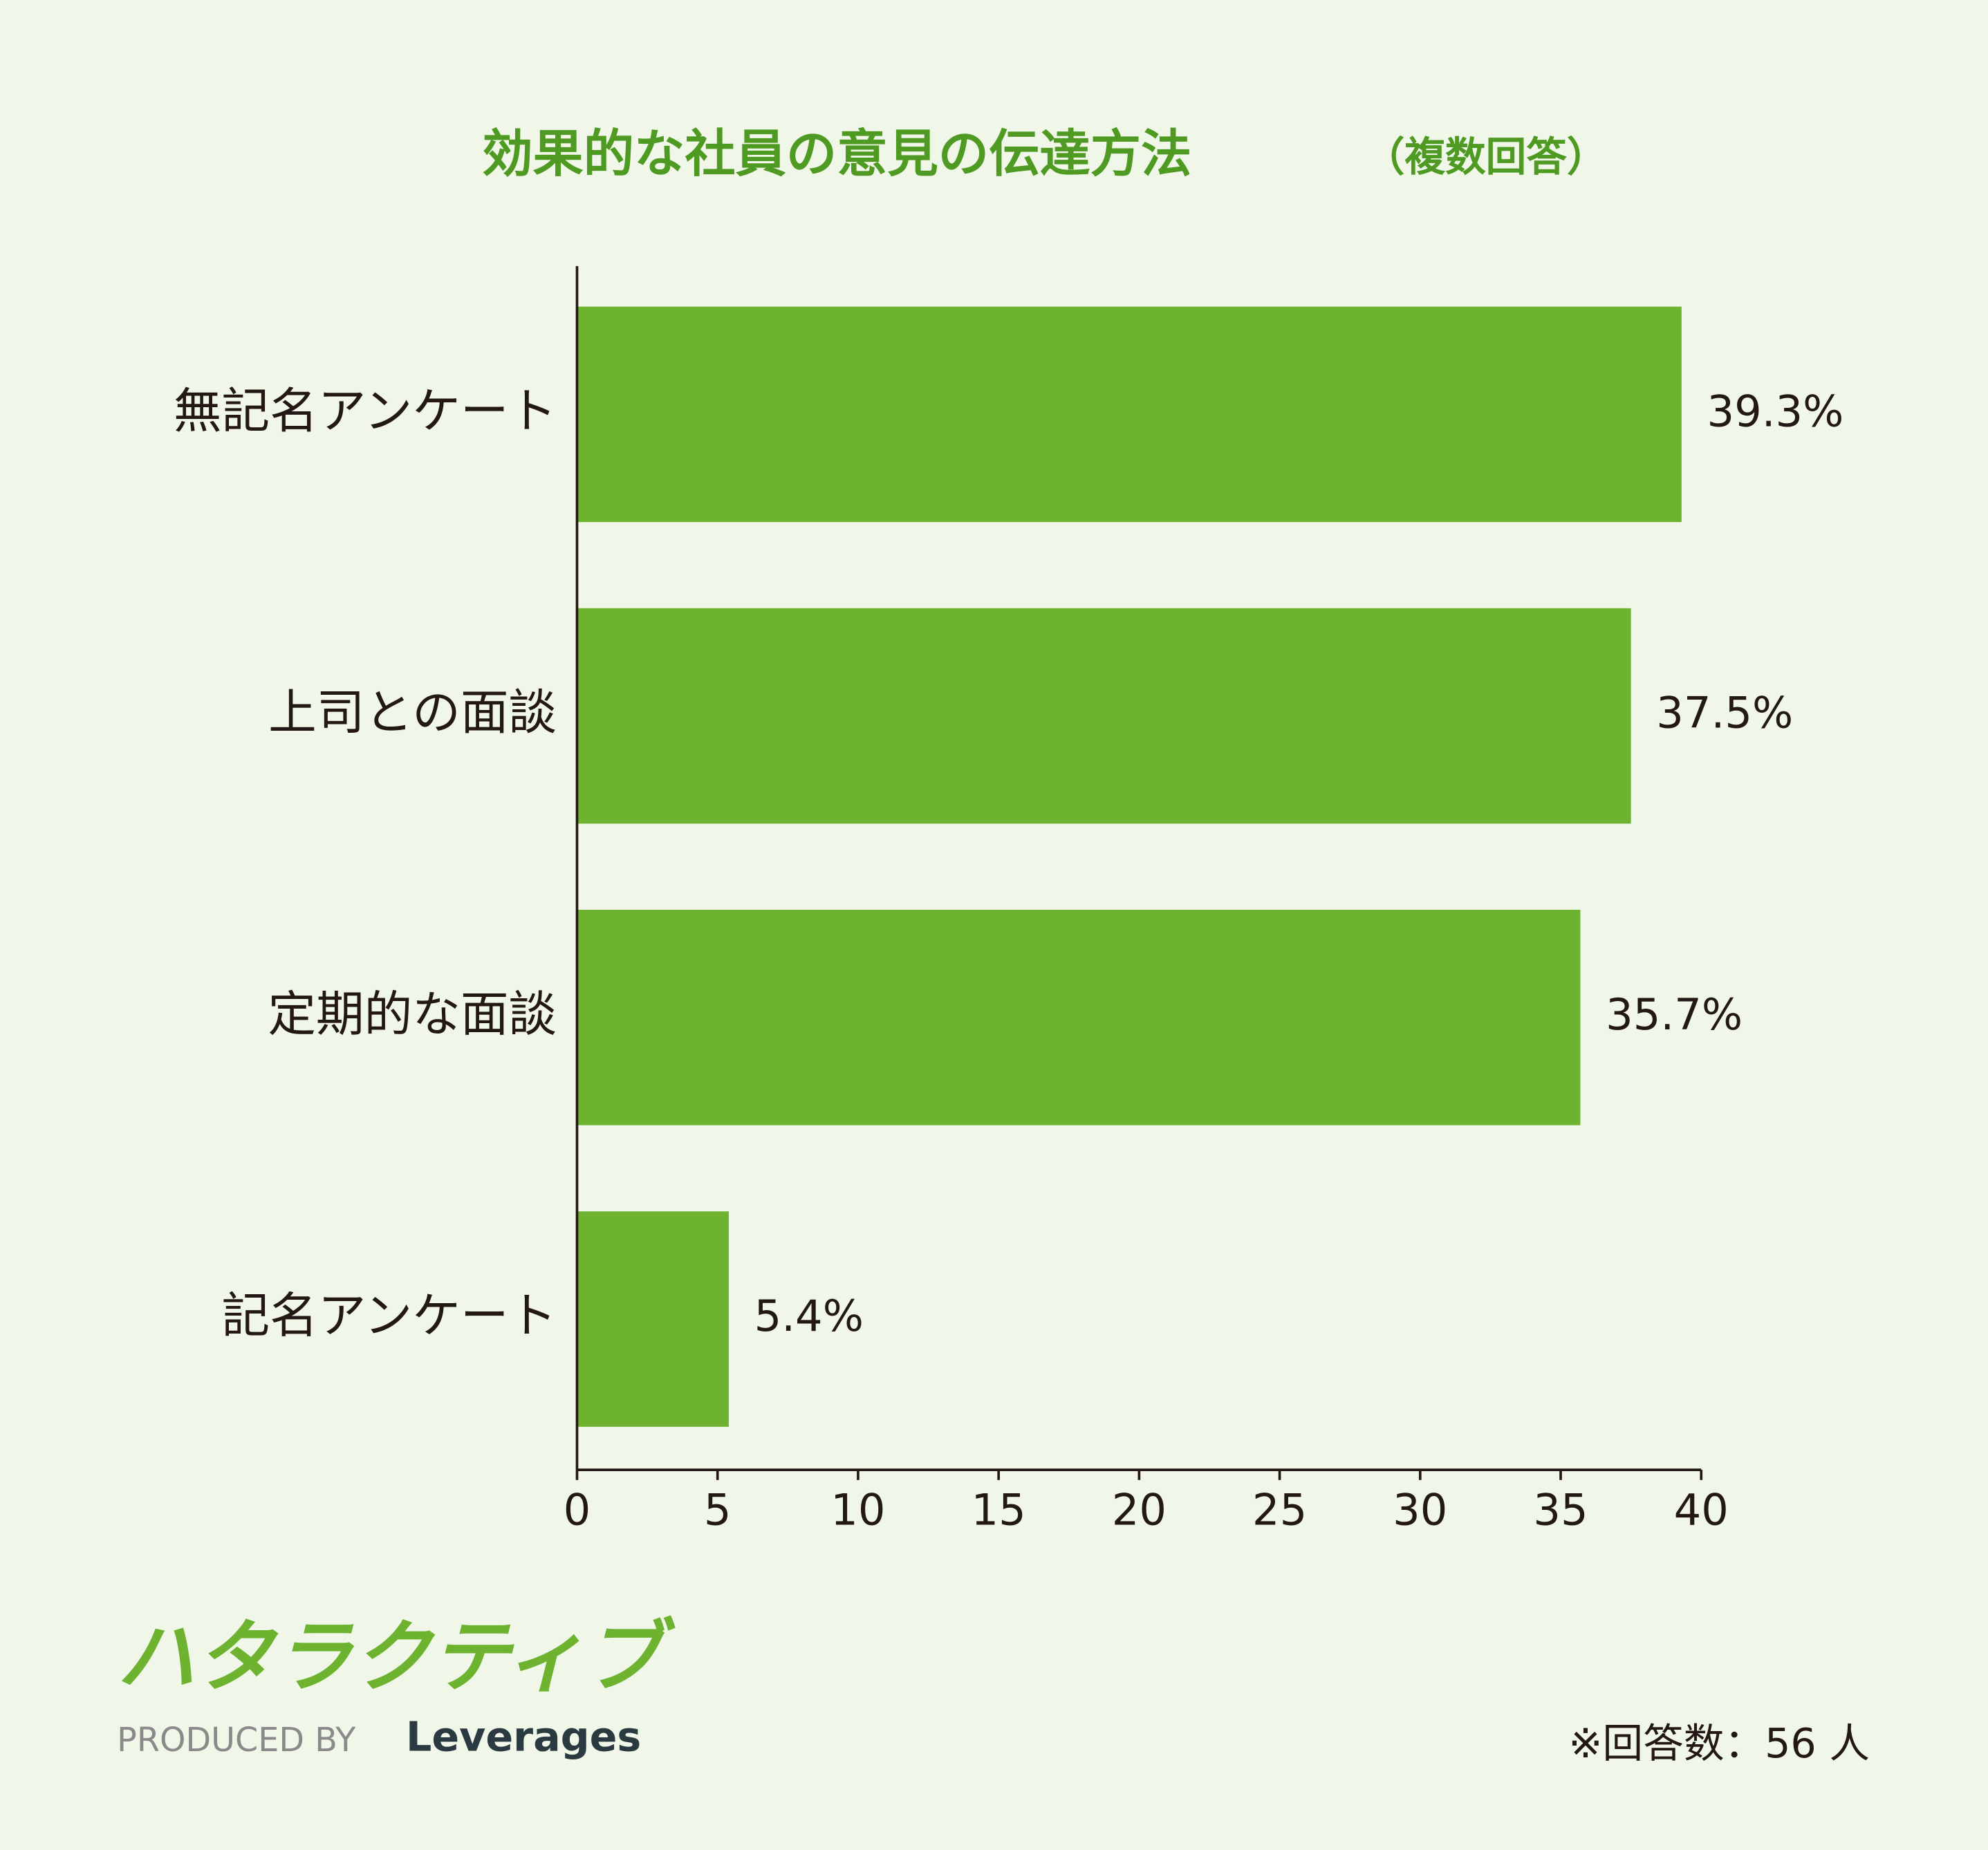 This screenshot has width=1988, height=1850. I want to click on y-tick-label: 記名アンケート, so click(389, 1316).